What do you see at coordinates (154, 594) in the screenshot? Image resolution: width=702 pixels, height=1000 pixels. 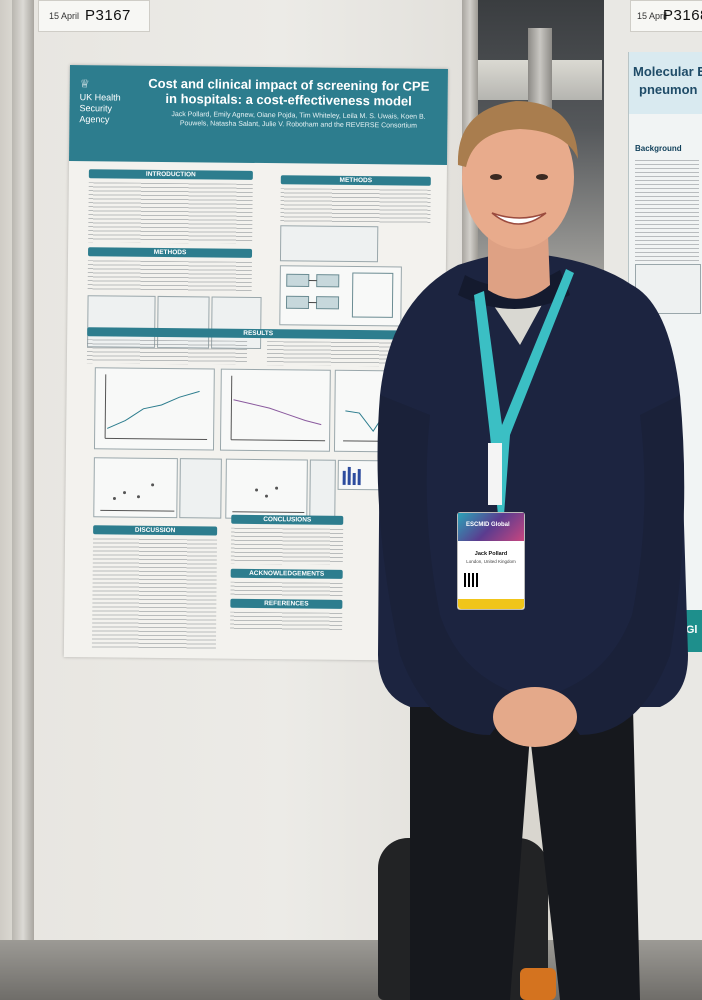 I see `discussion-text` at bounding box center [154, 594].